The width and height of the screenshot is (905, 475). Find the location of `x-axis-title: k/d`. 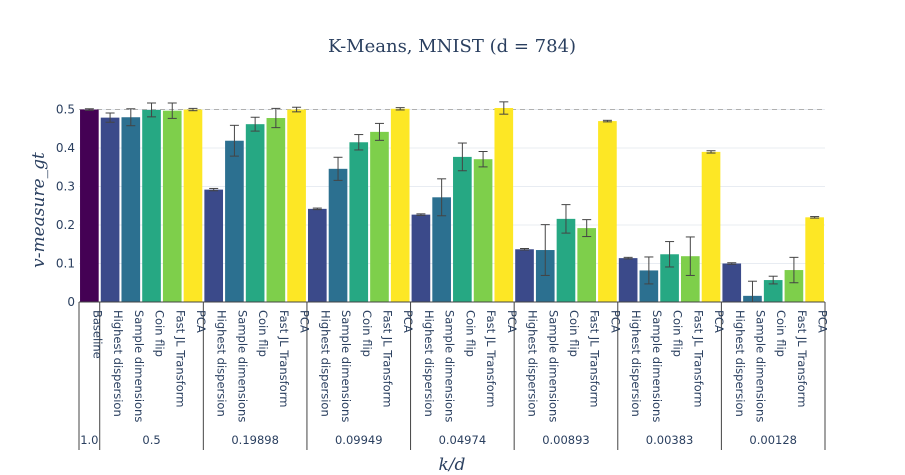

x-axis-title: k/d is located at coordinates (452, 465).